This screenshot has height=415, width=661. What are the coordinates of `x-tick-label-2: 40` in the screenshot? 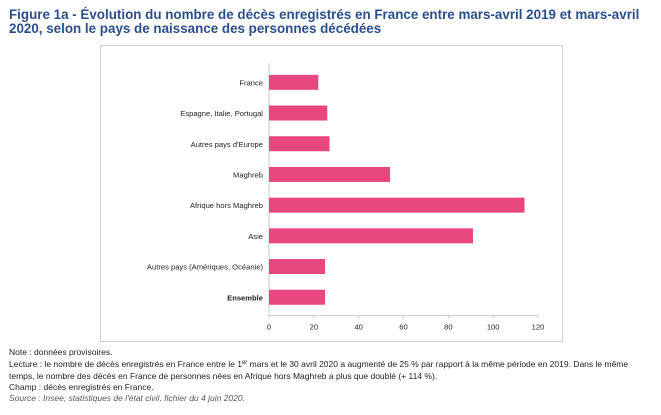 It's located at (358, 327).